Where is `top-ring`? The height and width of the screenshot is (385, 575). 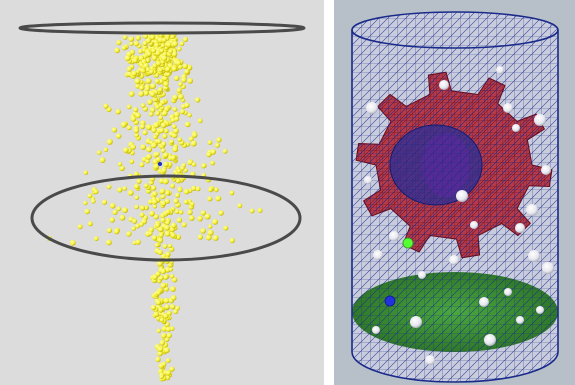
top-ring is located at coordinates (162, 28).